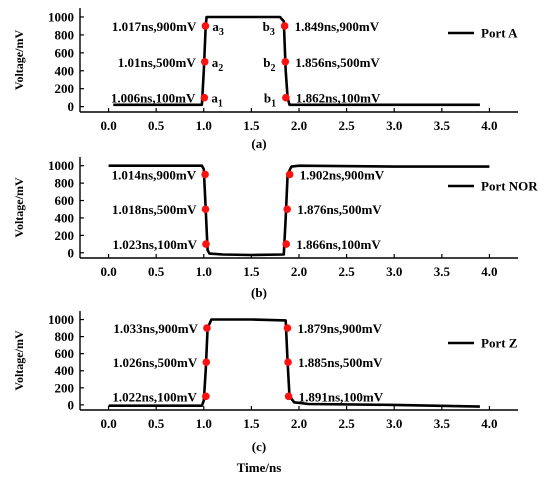 Image resolution: width=550 pixels, height=485 pixels. Describe the element at coordinates (269, 28) in the screenshot. I see `point-tag: b3` at that location.